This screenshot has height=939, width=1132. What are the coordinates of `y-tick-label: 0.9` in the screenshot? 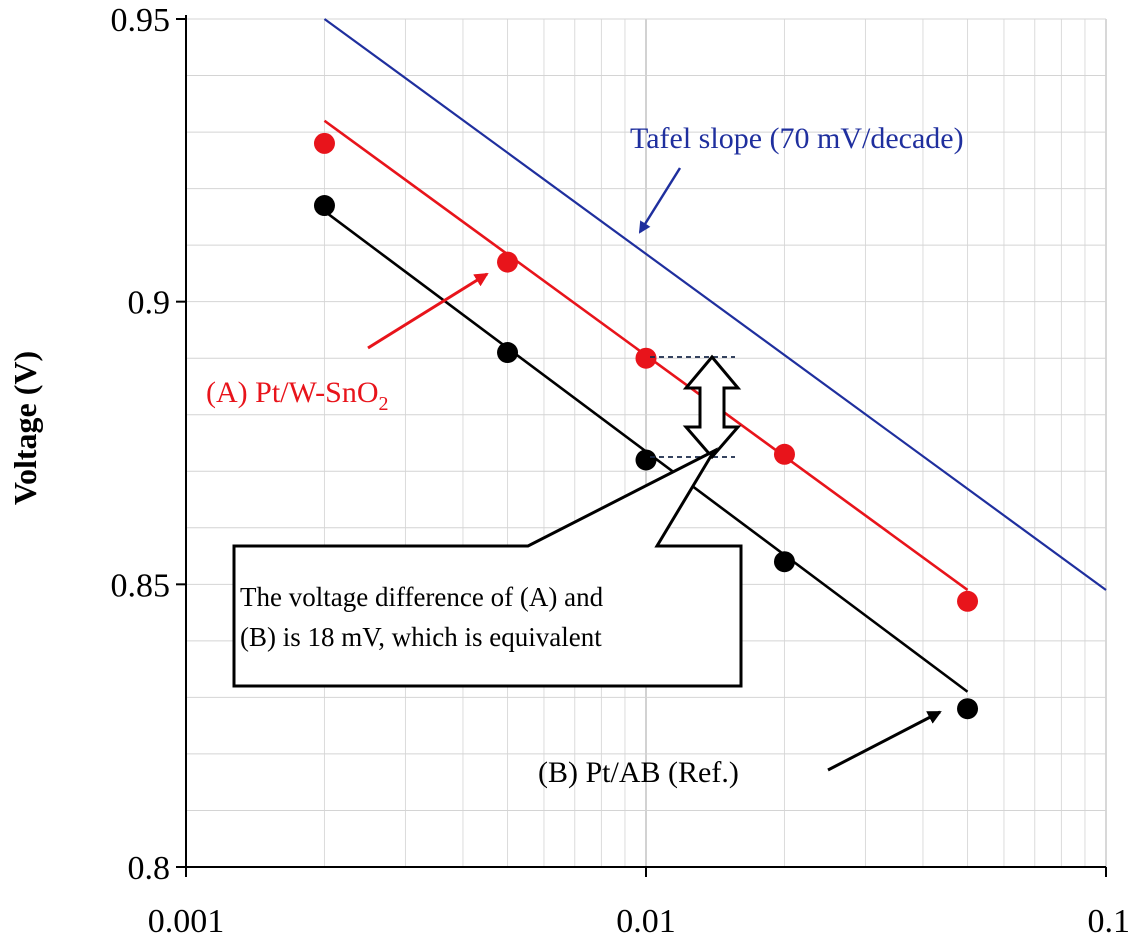 It's located at (149, 303).